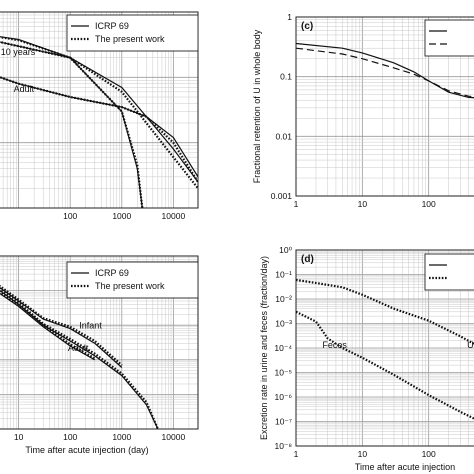 Image resolution: width=474 pixels, height=474 pixels. Describe the element at coordinates (18, 52) in the screenshot. I see `curve-annotation: 10 years` at that location.